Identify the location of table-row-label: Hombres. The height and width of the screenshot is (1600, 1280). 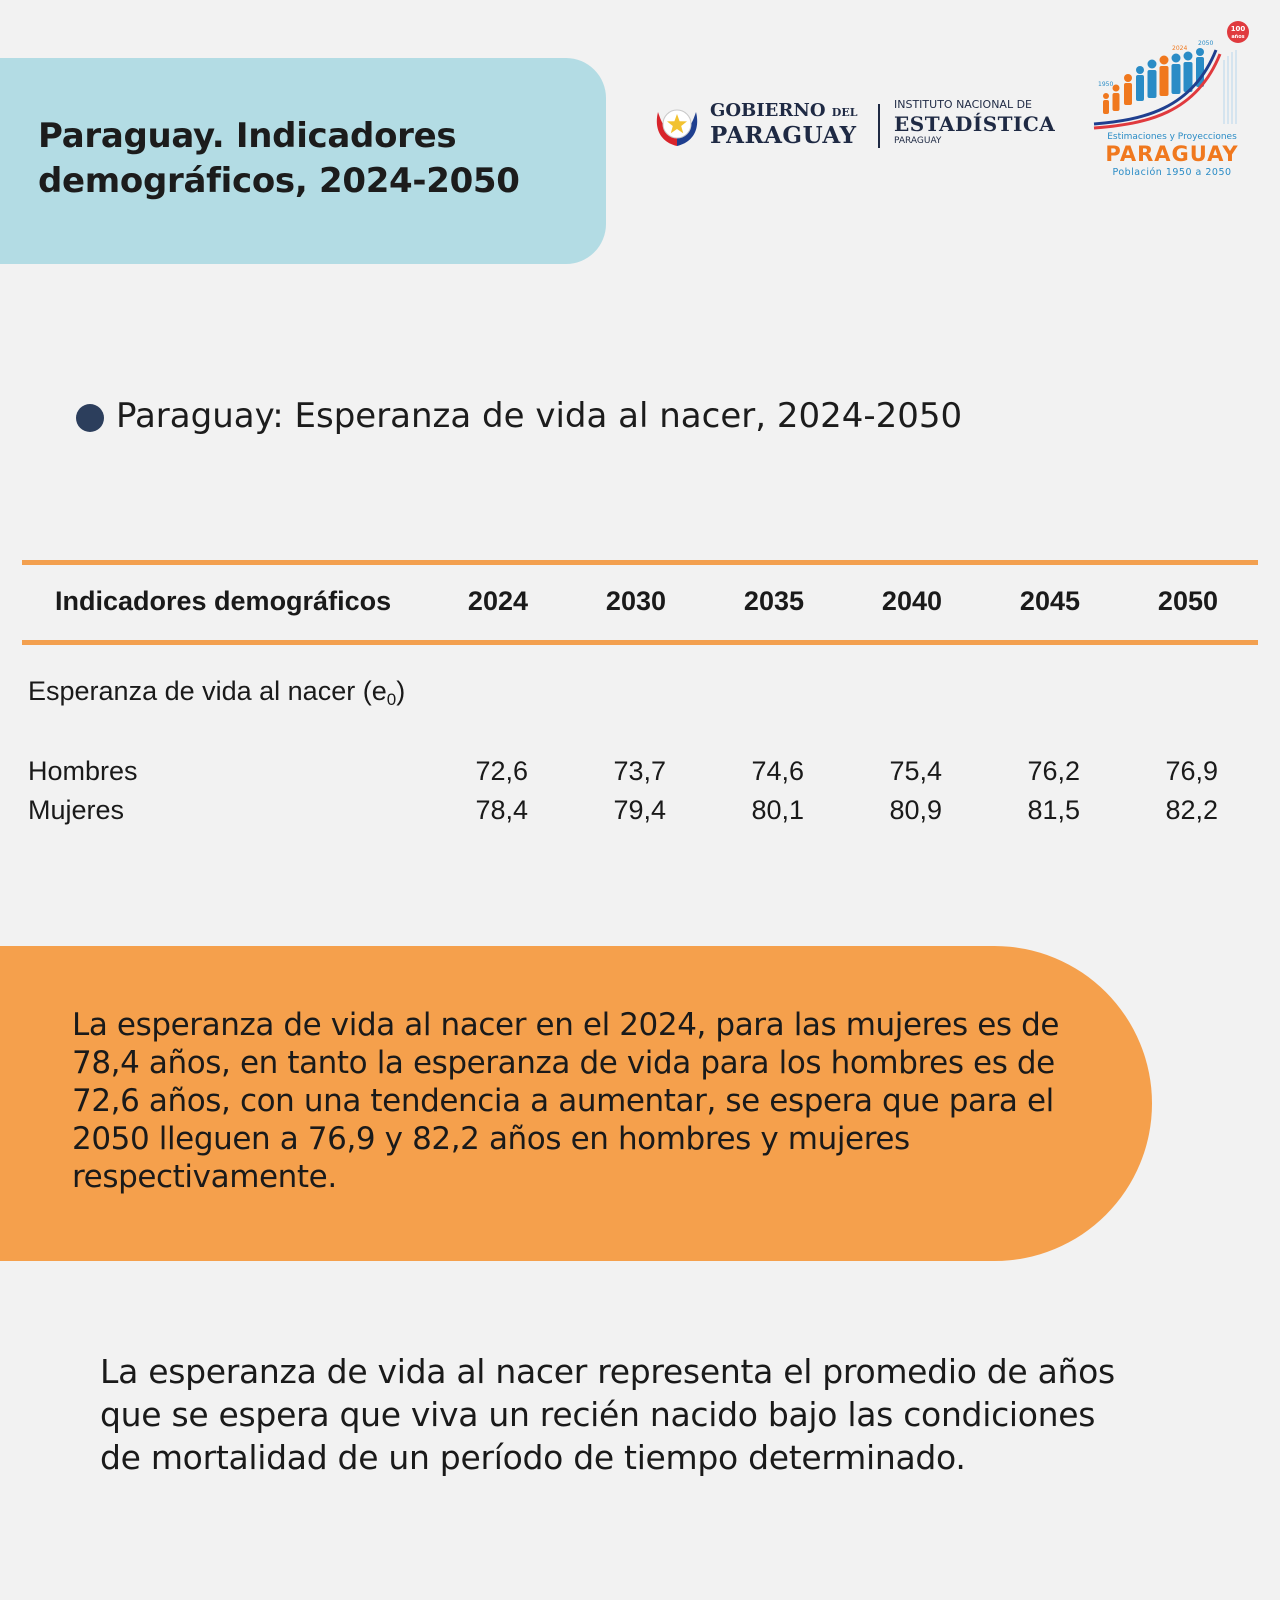
(83, 771).